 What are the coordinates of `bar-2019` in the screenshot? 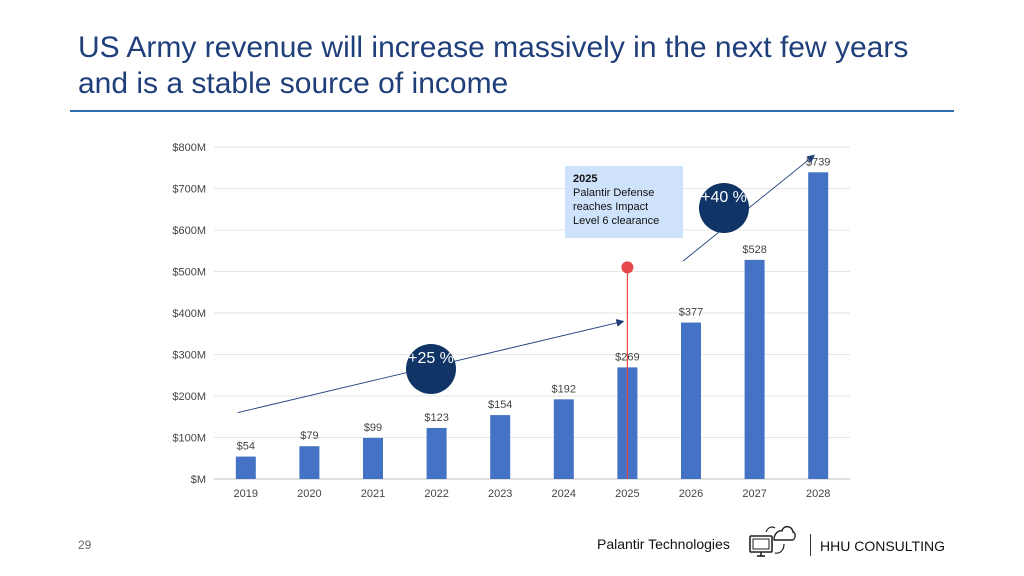 It's located at (245, 467).